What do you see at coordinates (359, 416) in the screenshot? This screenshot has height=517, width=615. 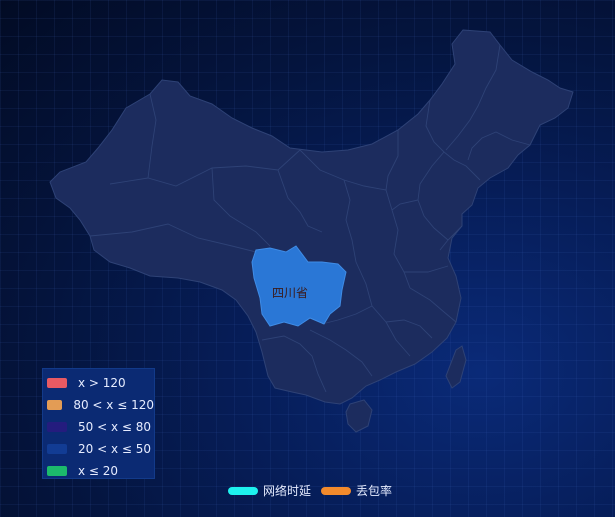 I see `hainan-island` at bounding box center [359, 416].